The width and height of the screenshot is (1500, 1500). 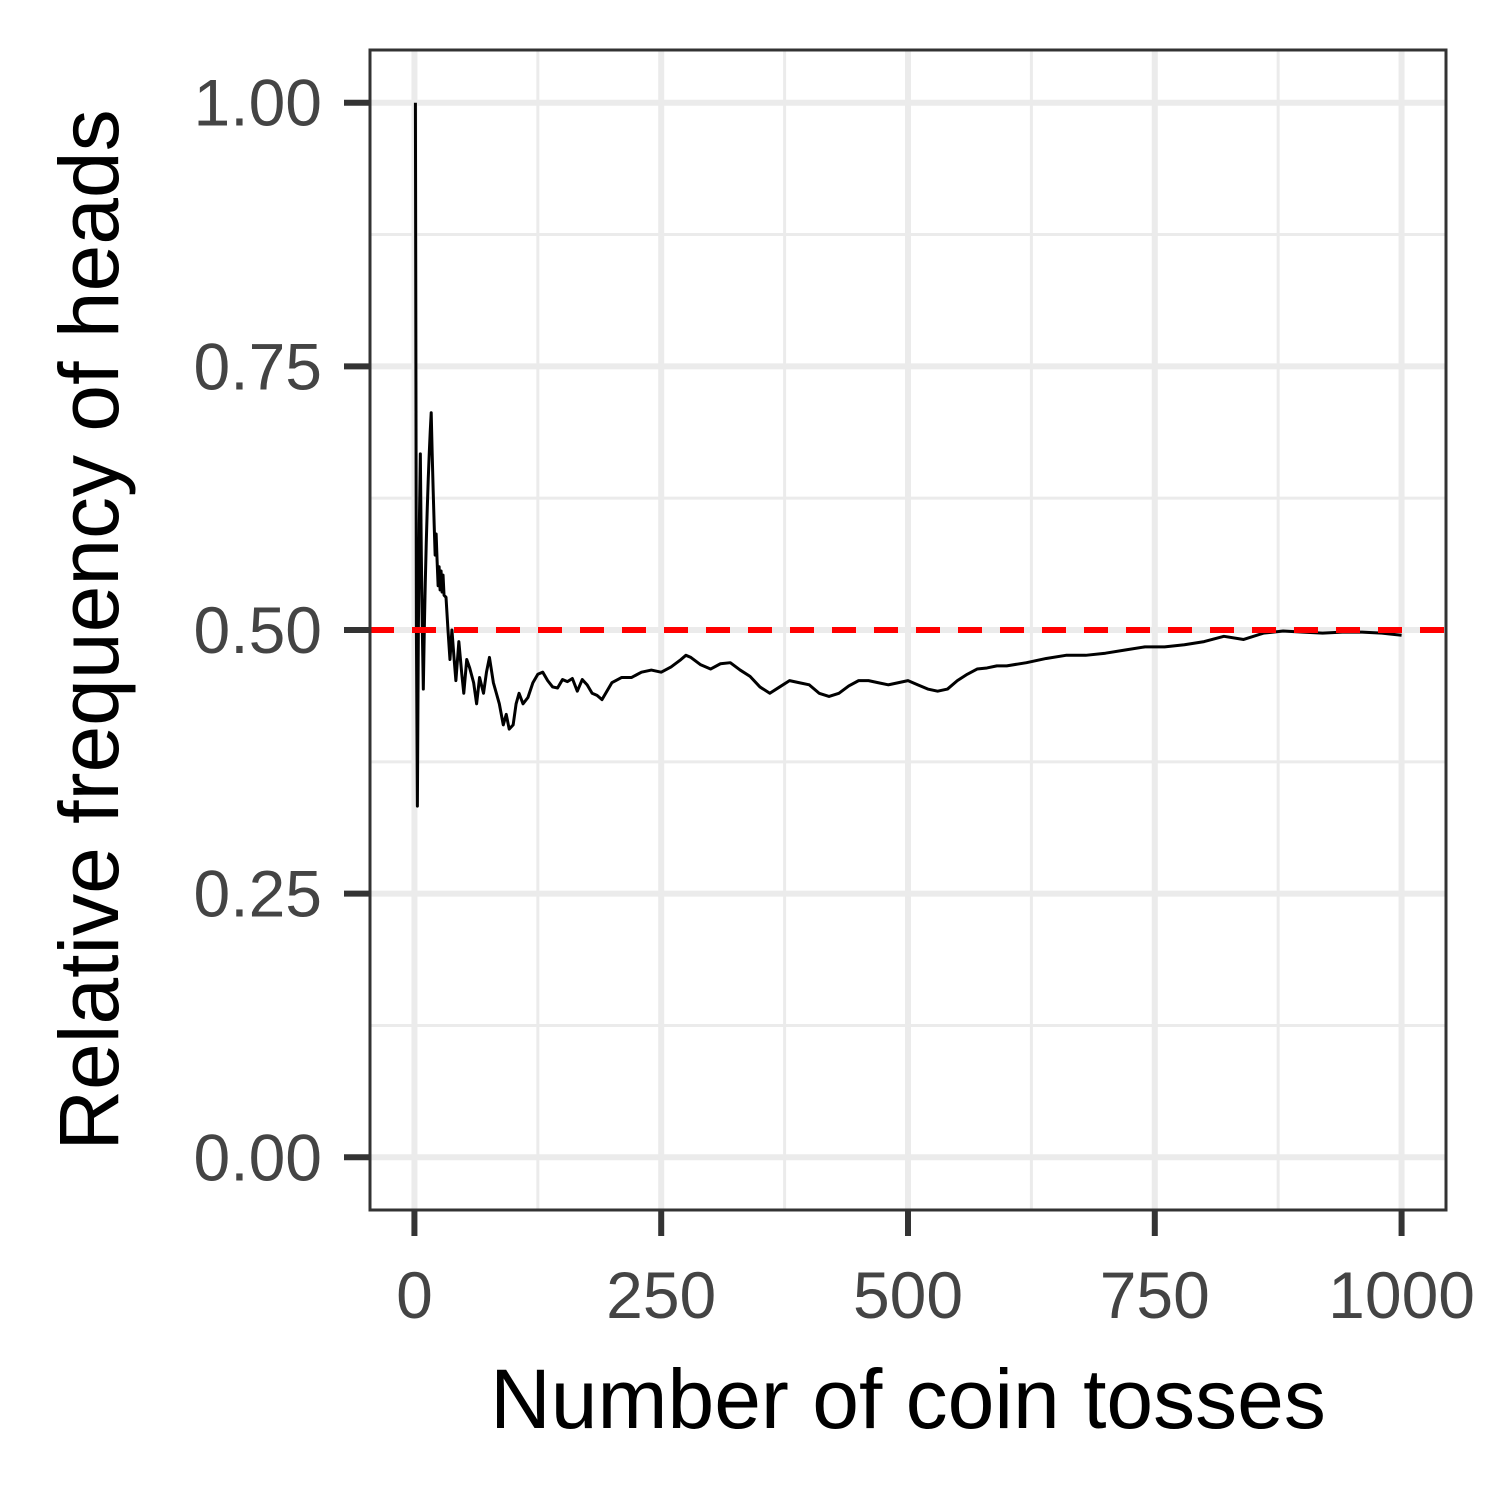 What do you see at coordinates (661, 1295) in the screenshot?
I see `x-tick-label: 250` at bounding box center [661, 1295].